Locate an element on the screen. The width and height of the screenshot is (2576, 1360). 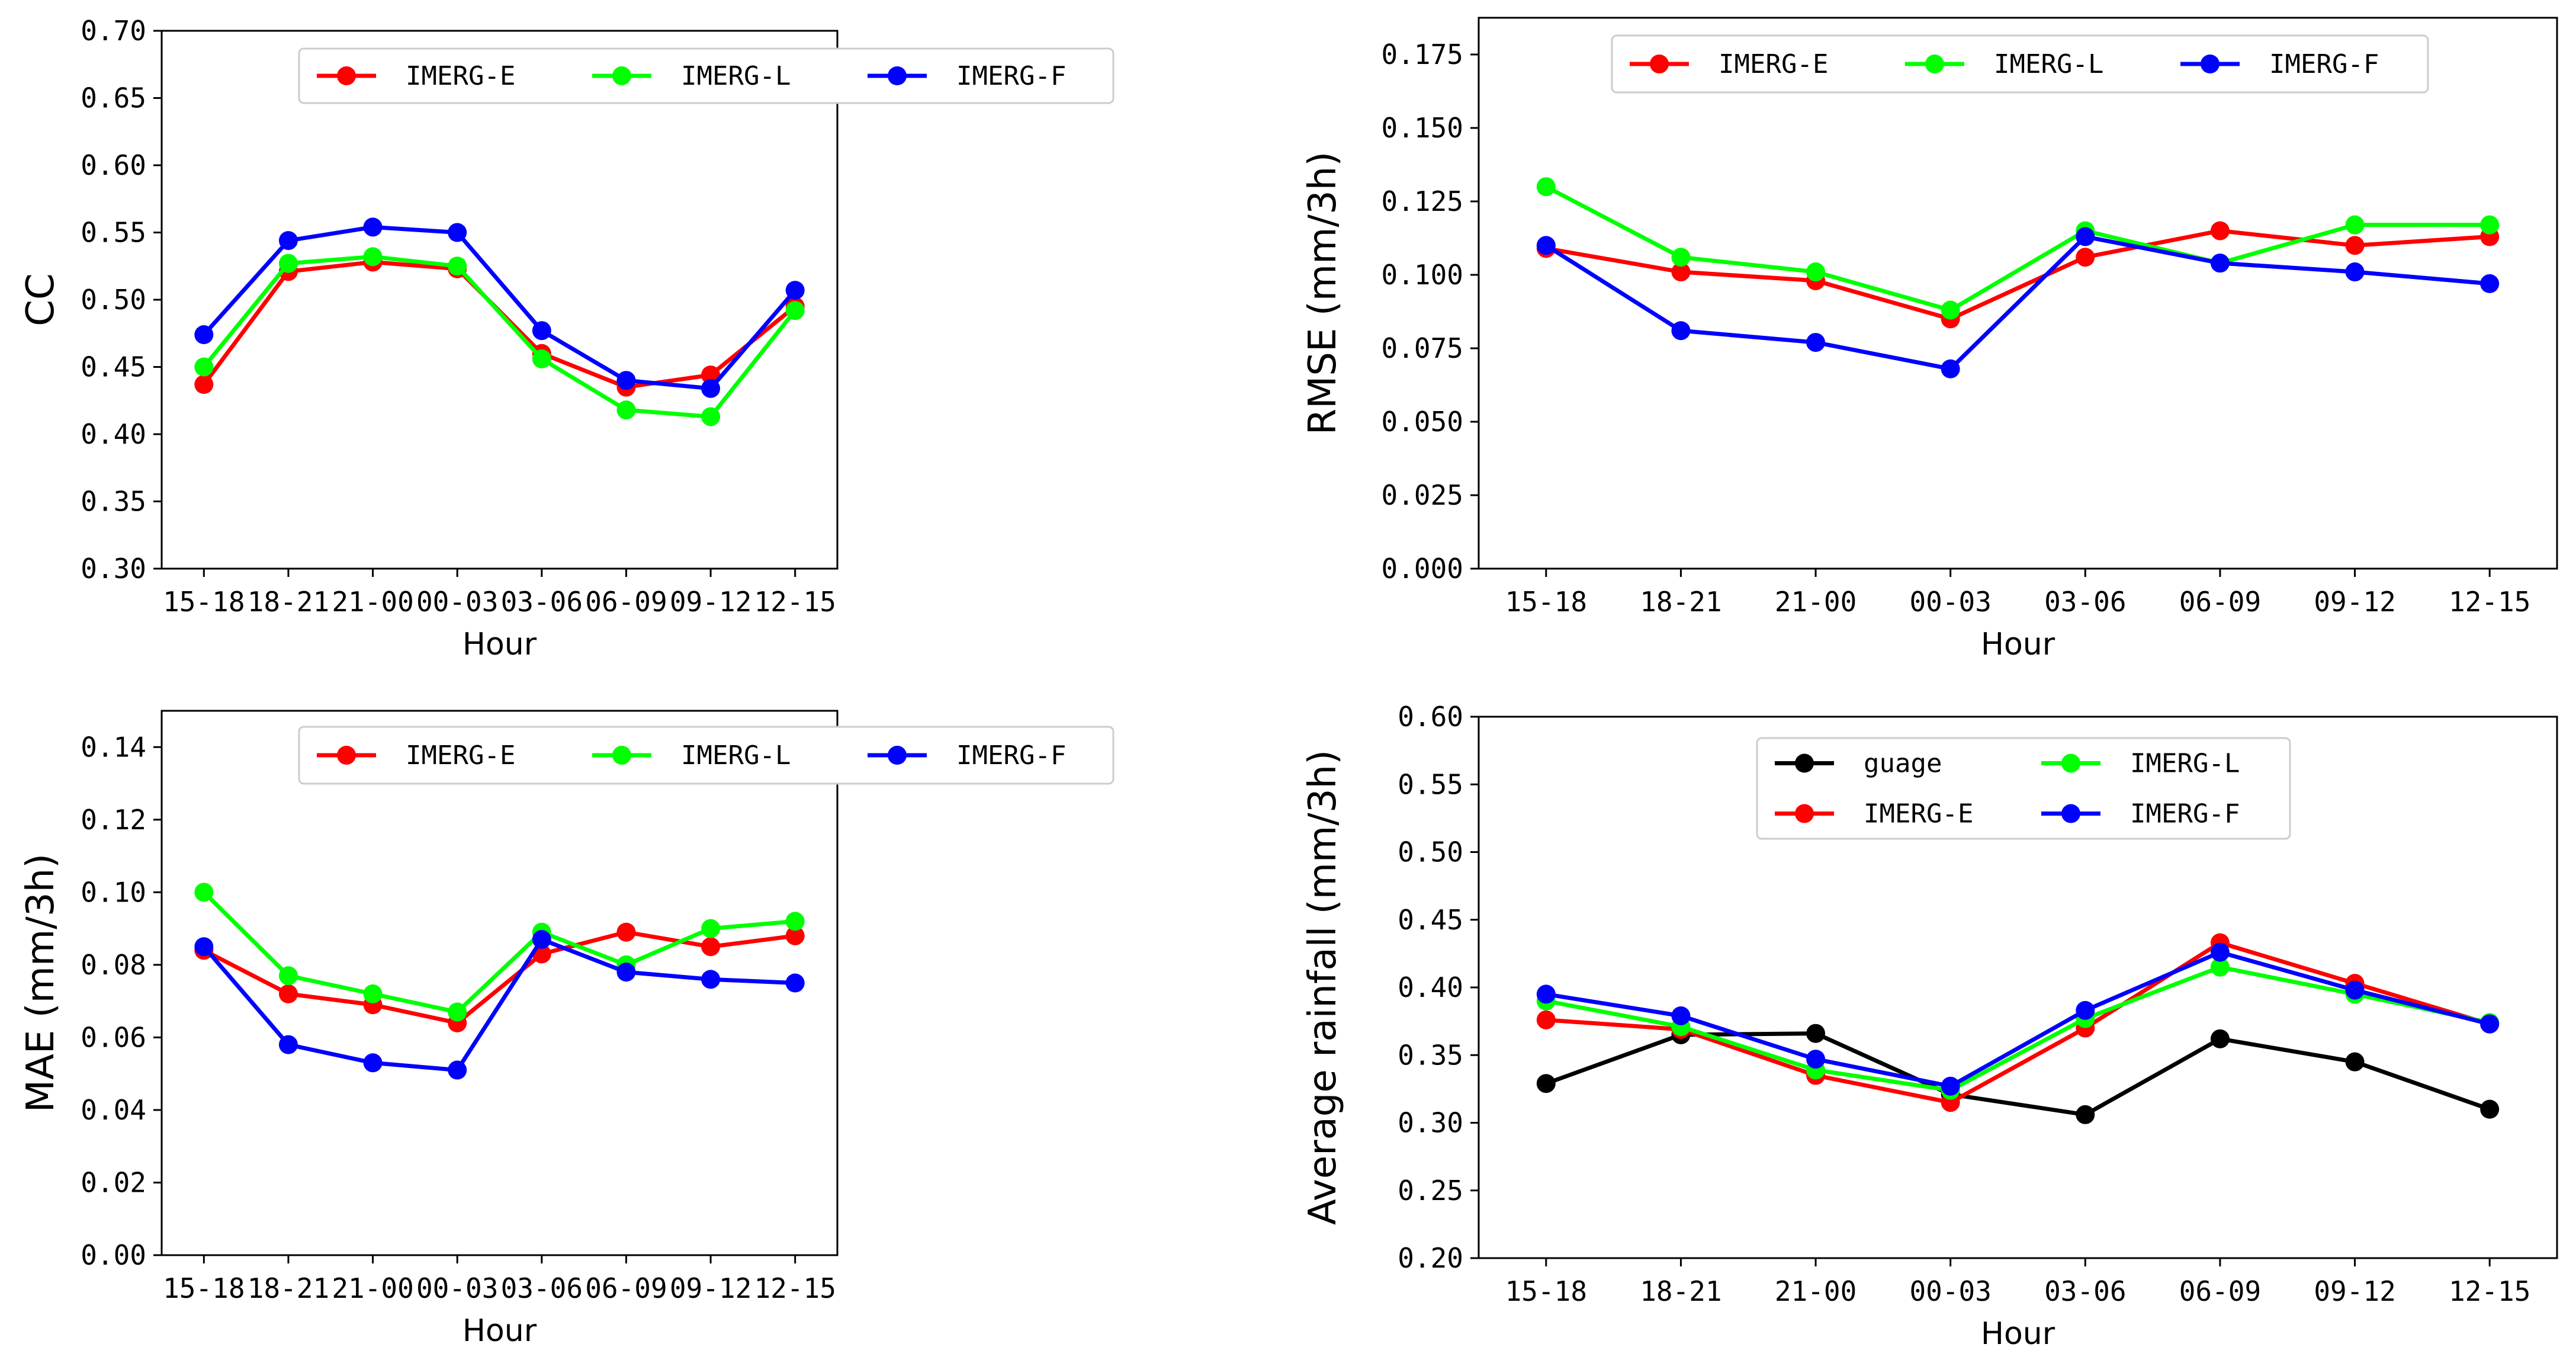
y-axis-label: Average rainfall (mm/3h) is located at coordinates (1323, 988).